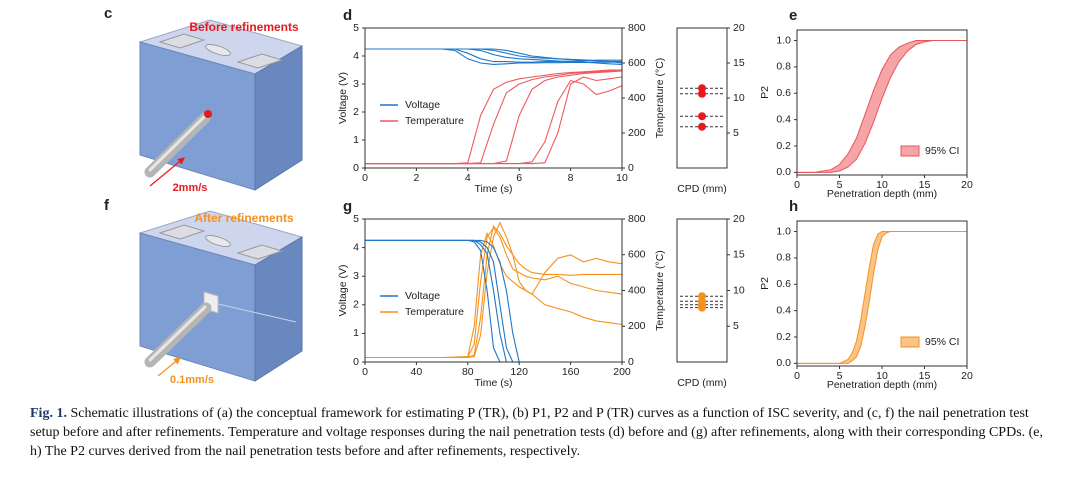 The image size is (1080, 478). I want to click on y-tick-label: 0.8, so click(783, 67).